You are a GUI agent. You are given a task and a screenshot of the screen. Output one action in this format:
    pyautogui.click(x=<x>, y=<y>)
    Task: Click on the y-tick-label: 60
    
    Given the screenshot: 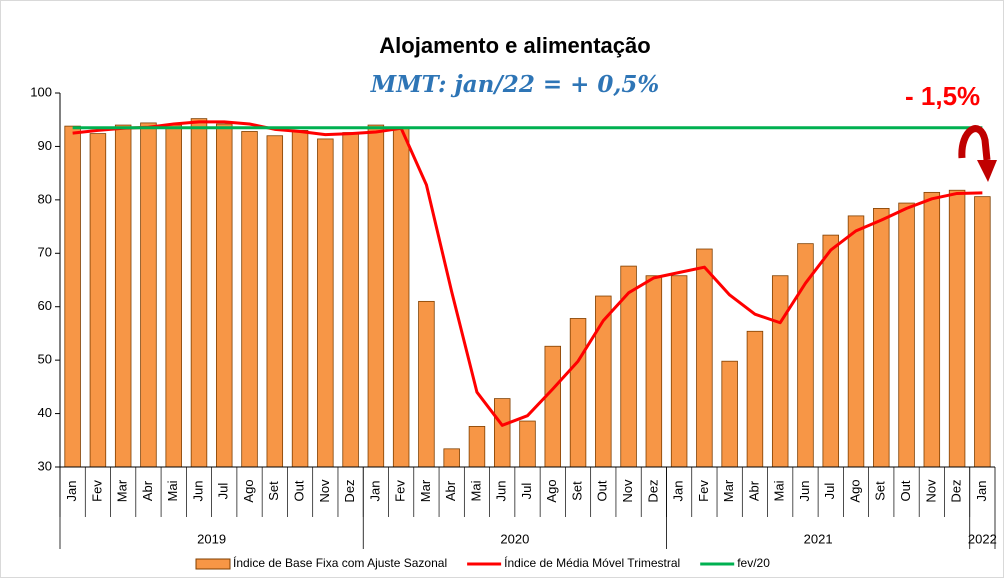 What is the action you would take?
    pyautogui.click(x=45, y=305)
    